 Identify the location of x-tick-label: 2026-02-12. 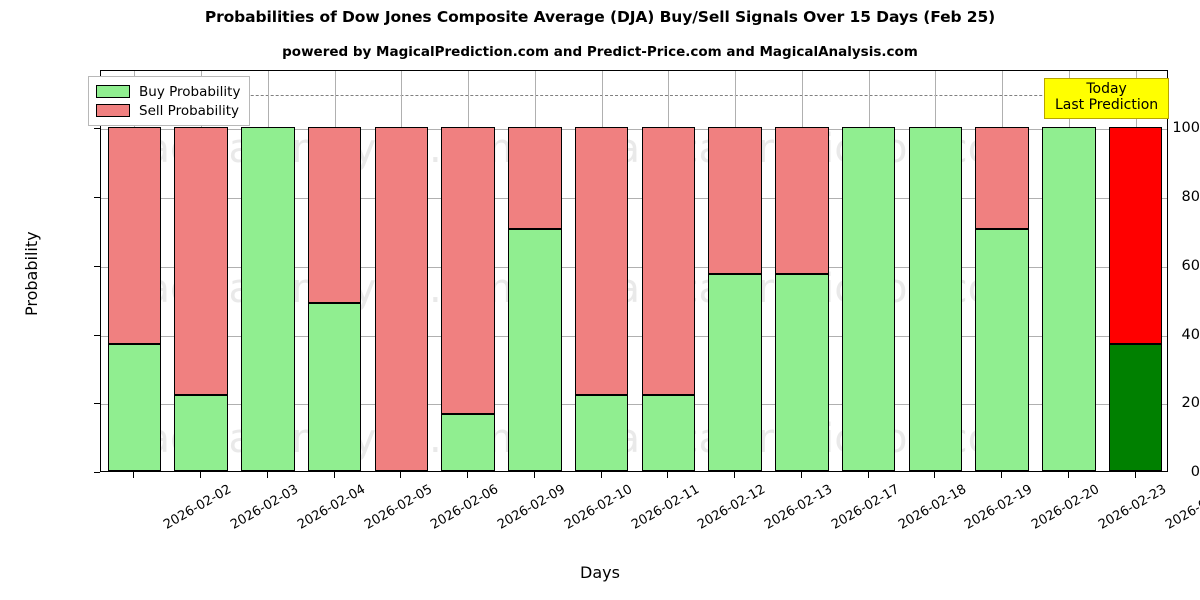
(732, 507).